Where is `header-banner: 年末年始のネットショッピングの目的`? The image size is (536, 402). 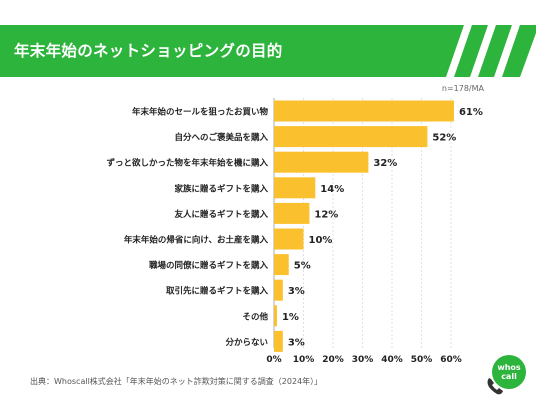
header-banner: 年末年始のネットショッピングの目的 is located at coordinates (268, 51).